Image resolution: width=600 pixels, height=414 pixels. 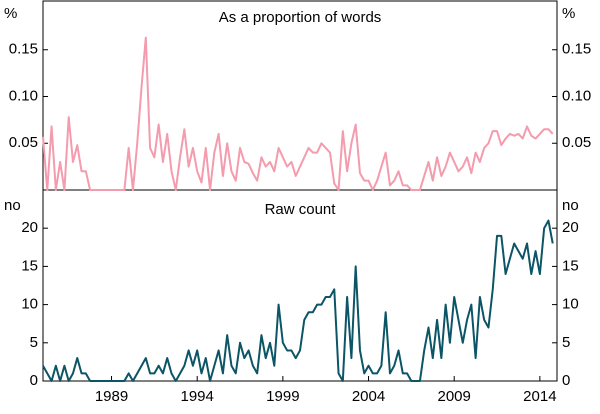 What do you see at coordinates (34, 342) in the screenshot?
I see `y-tick-label: 5` at bounding box center [34, 342].